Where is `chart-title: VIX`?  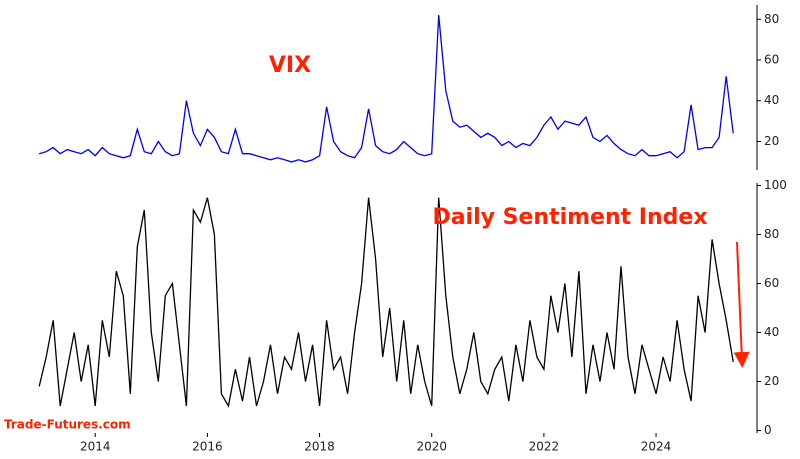
chart-title: VIX is located at coordinates (290, 65).